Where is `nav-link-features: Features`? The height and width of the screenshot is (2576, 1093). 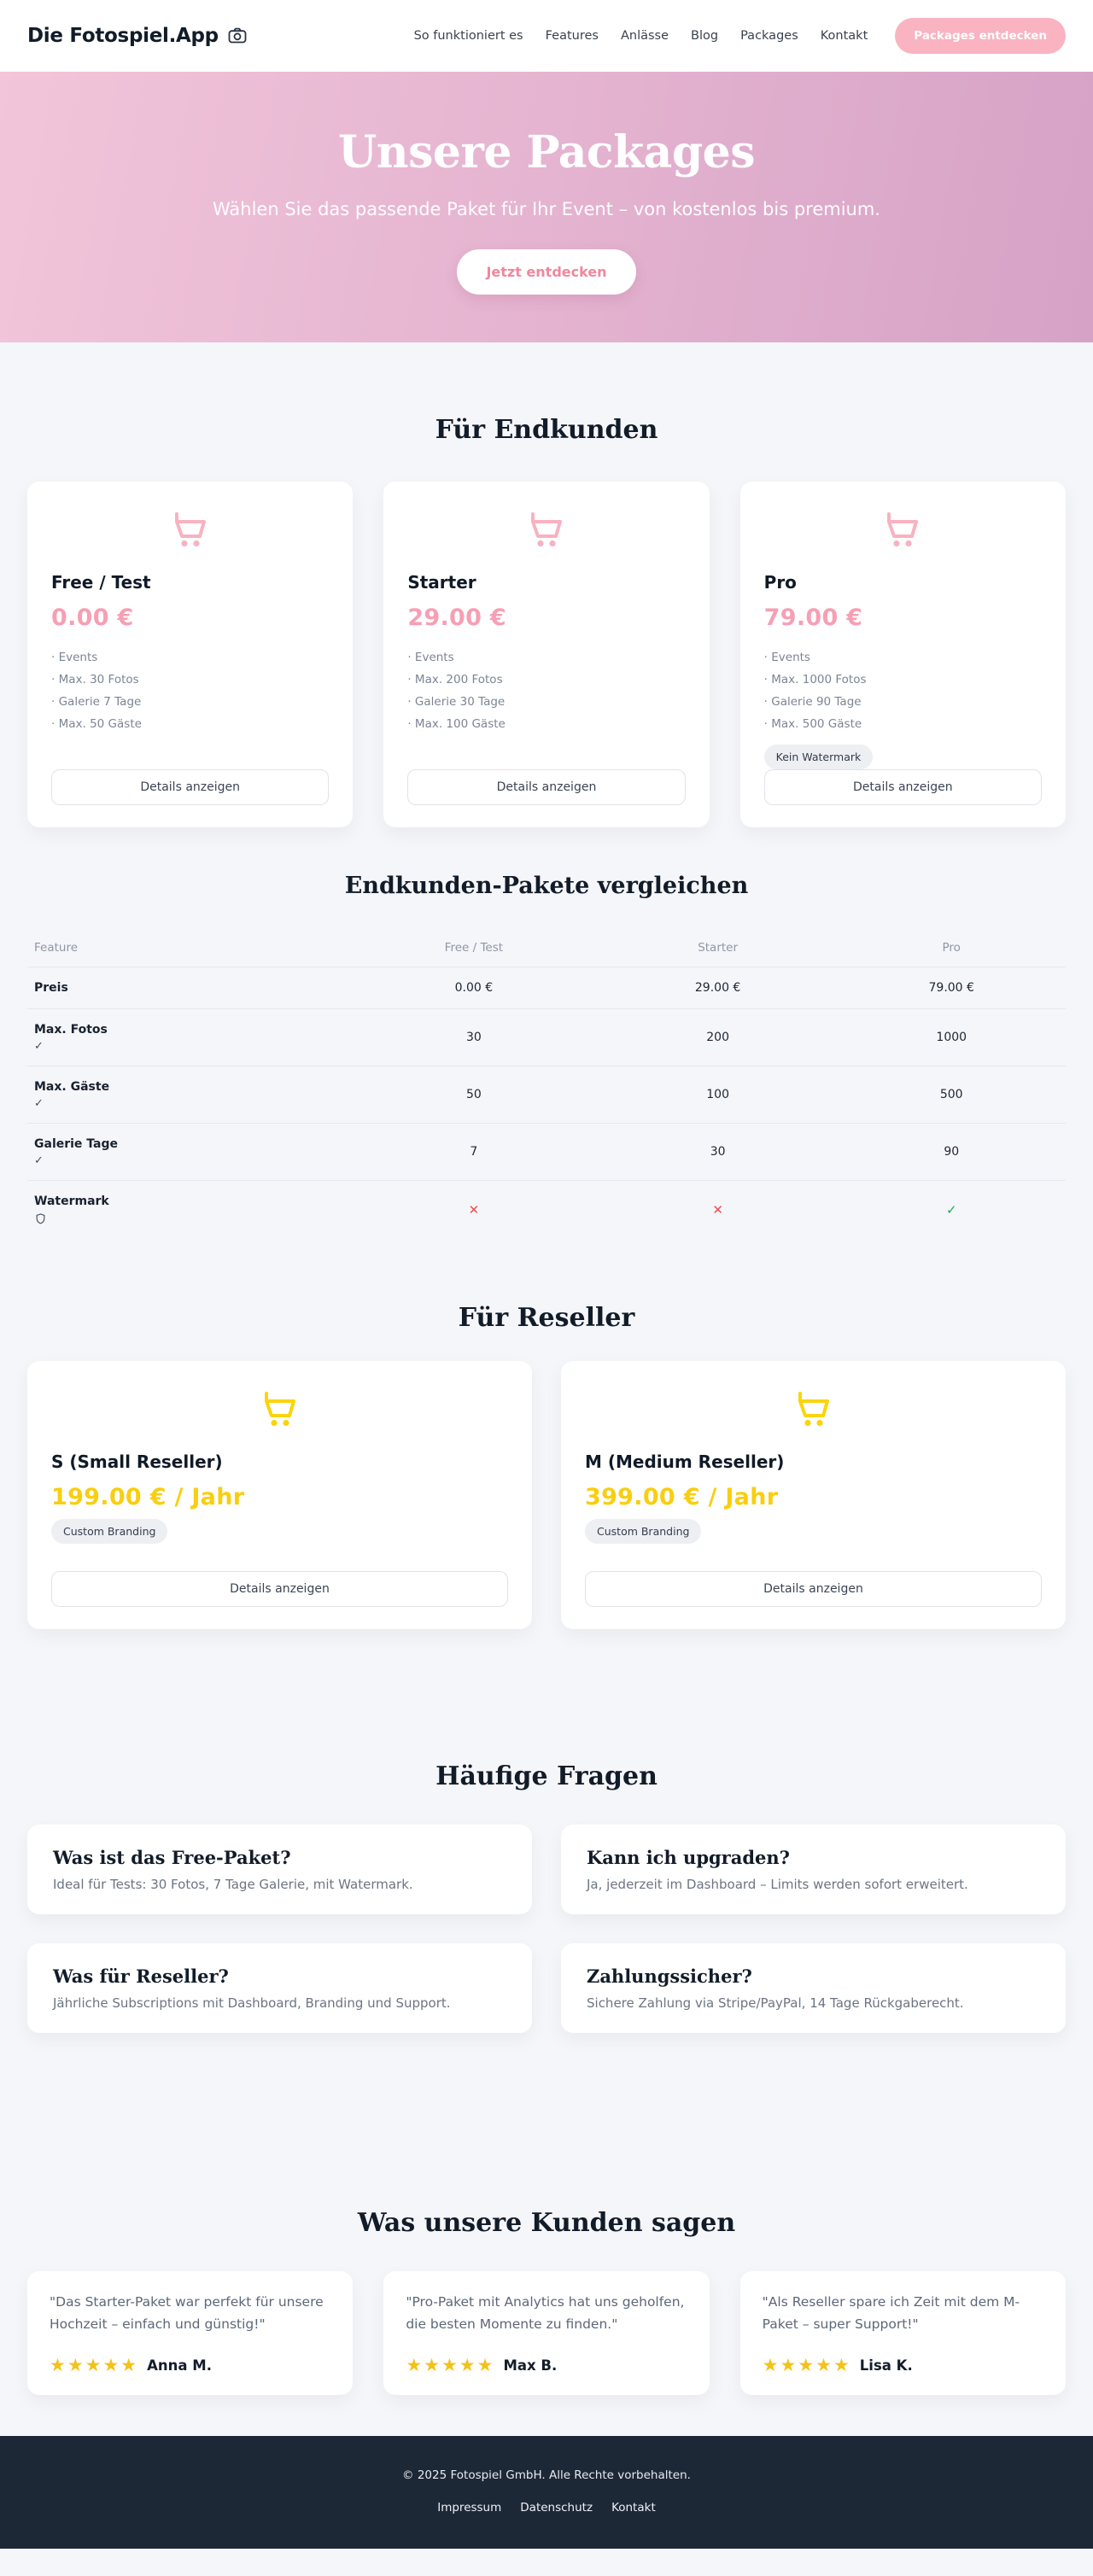 nav-link-features: Features is located at coordinates (572, 36).